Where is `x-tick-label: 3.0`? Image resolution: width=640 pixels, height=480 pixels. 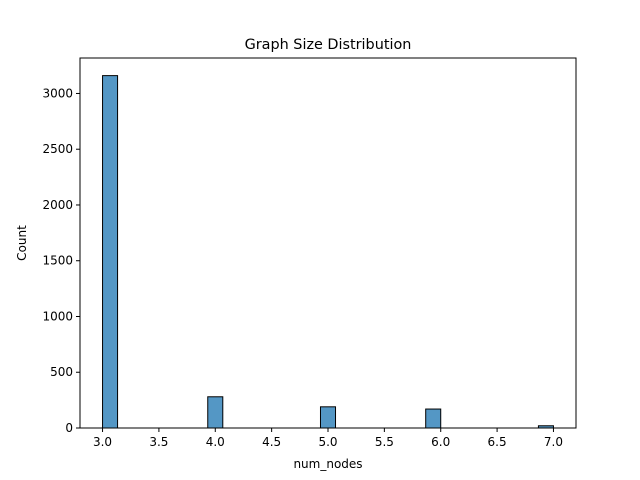
x-tick-label: 3.0 is located at coordinates (102, 442).